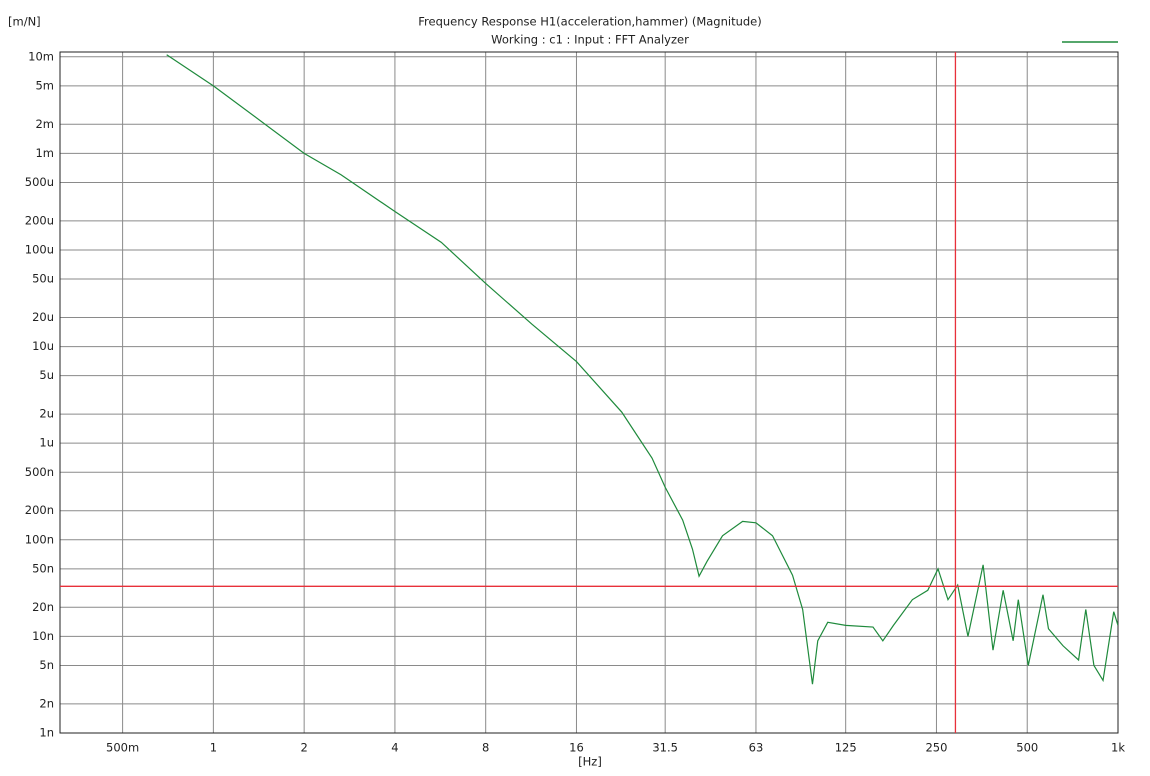  What do you see at coordinates (24, 22) in the screenshot?
I see `y-axis-label: [m/N]` at bounding box center [24, 22].